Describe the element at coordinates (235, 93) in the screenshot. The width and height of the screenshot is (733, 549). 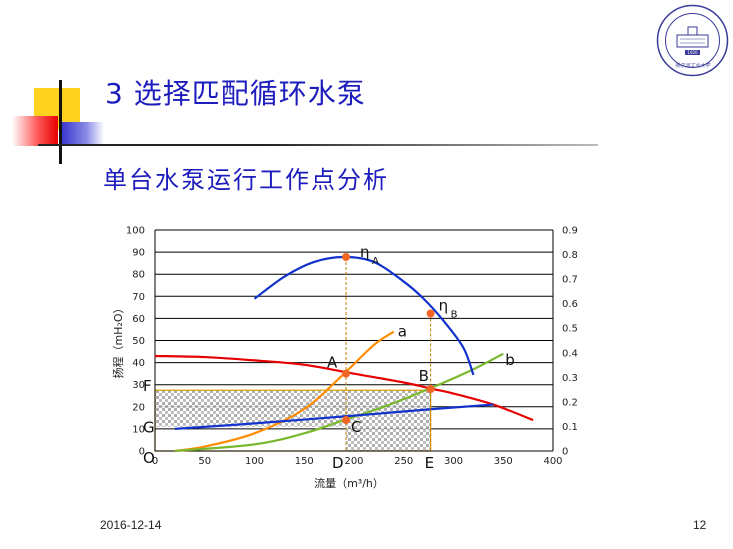
I see `slide-title: 3 选择匹配循环水泵` at that location.